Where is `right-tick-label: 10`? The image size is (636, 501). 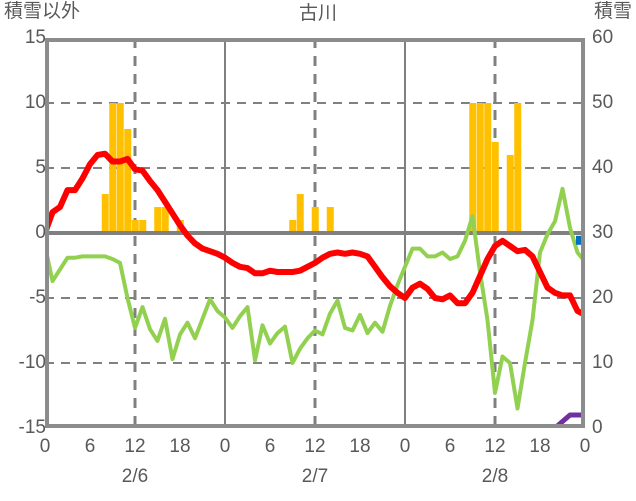 right-tick-label: 10 is located at coordinates (603, 362).